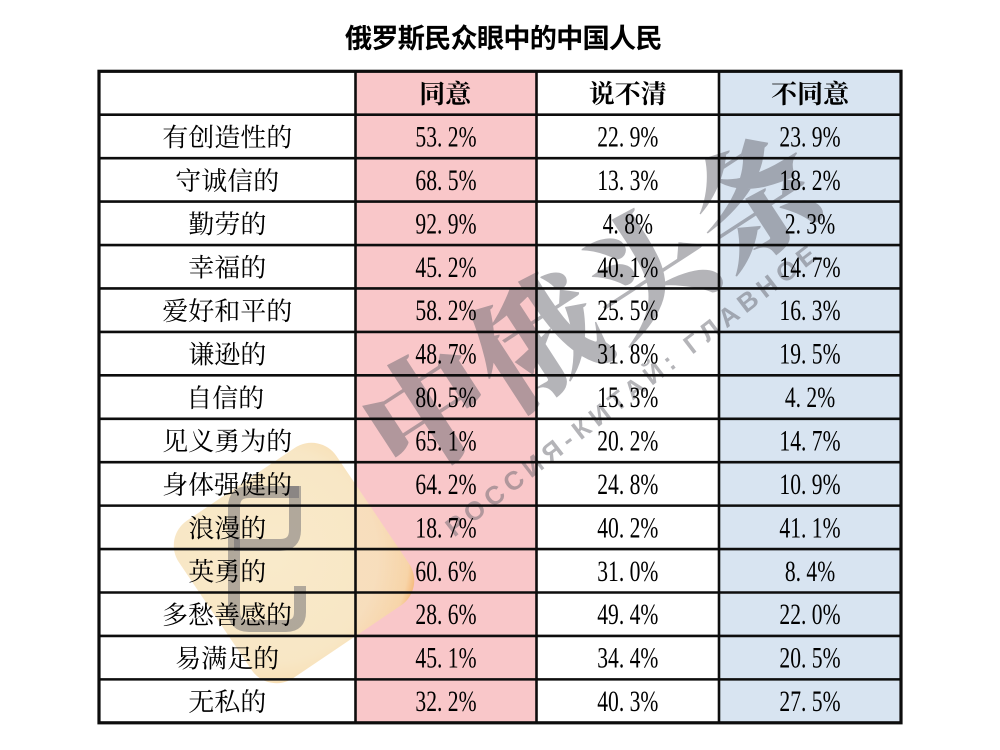 This screenshot has width=1000, height=750. I want to click on svg-text: 32. 2%, so click(445, 701).